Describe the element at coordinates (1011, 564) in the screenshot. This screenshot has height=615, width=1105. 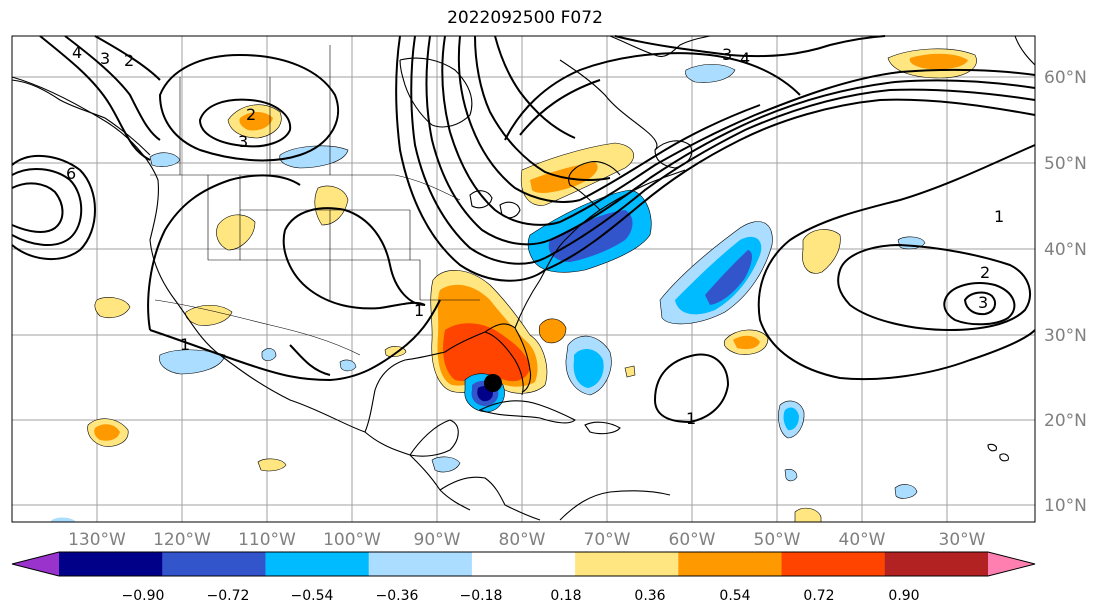
I see `colorbar-extend-high` at that location.